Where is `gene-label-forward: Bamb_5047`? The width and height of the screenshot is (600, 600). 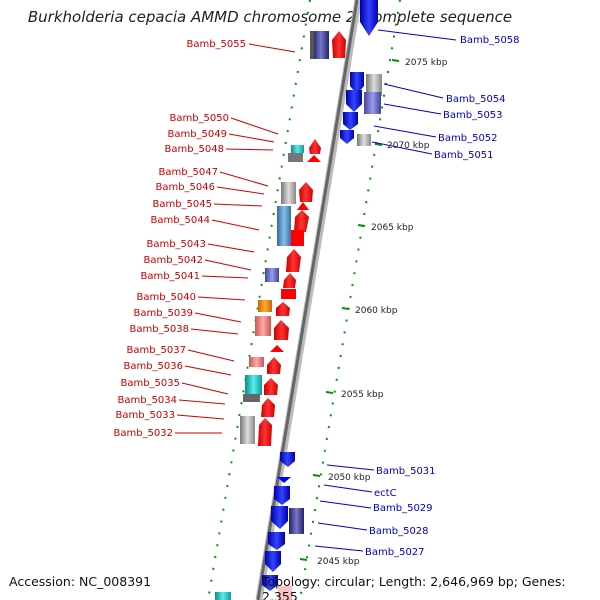
gene-label-forward: Bamb_5047 is located at coordinates (188, 172).